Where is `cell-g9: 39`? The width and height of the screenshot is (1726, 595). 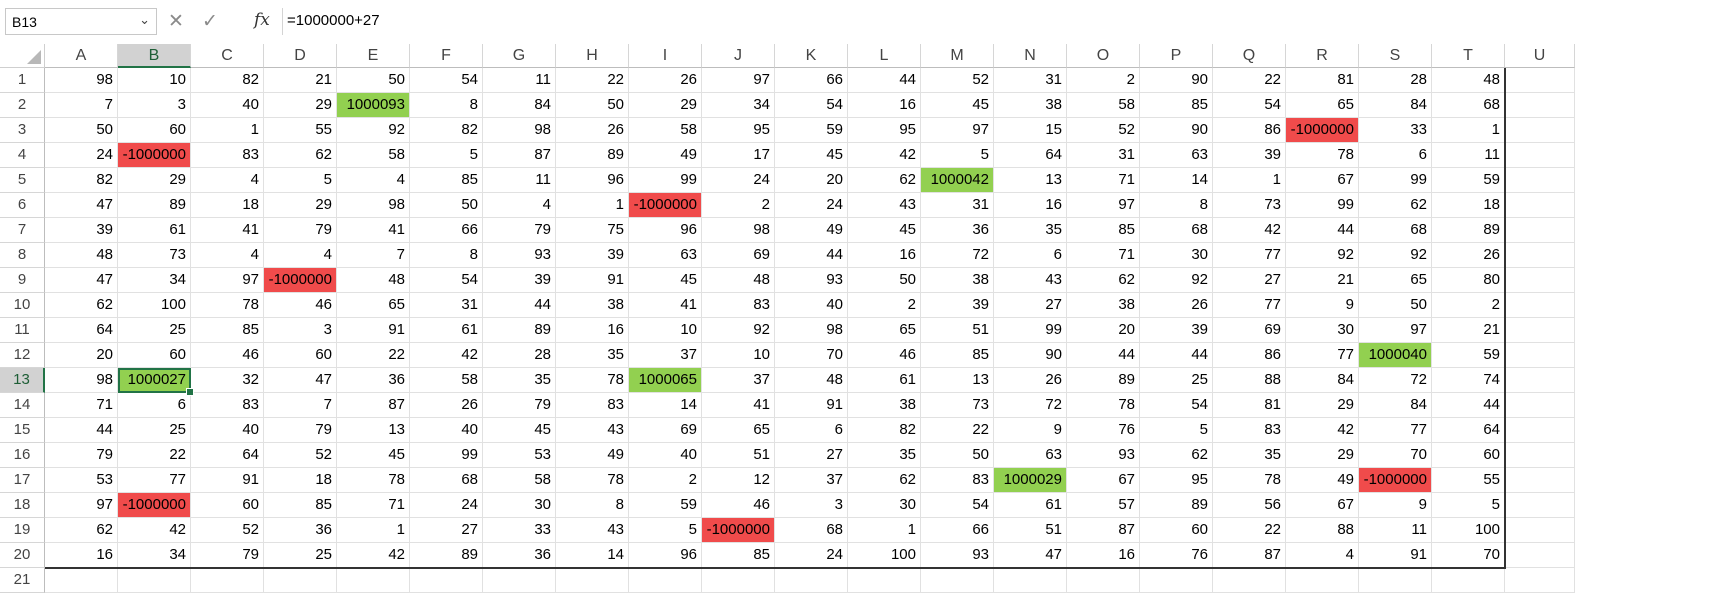 cell-g9: 39 is located at coordinates (519, 280).